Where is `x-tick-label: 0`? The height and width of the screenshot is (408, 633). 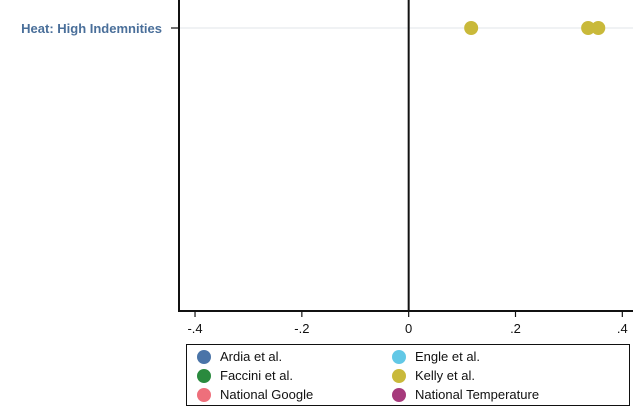 x-tick-label: 0 is located at coordinates (408, 328).